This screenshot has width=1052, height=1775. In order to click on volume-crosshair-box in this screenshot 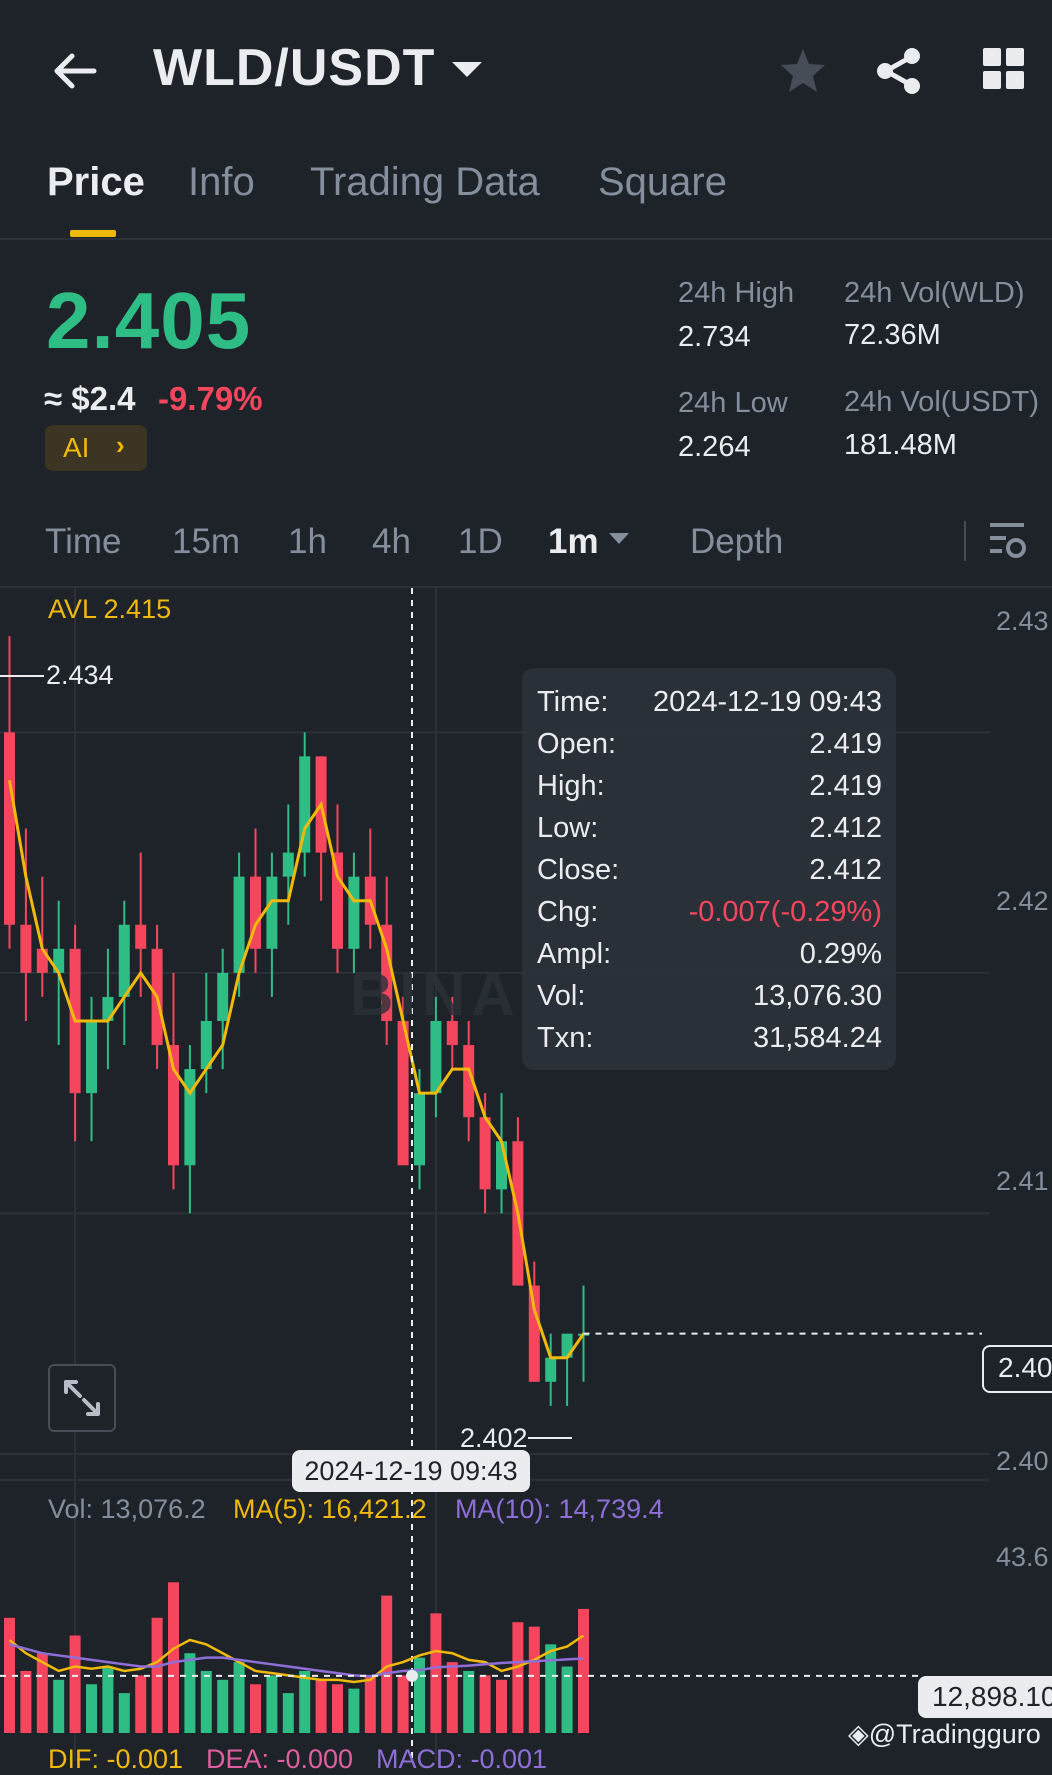, I will do `click(985, 1697)`.